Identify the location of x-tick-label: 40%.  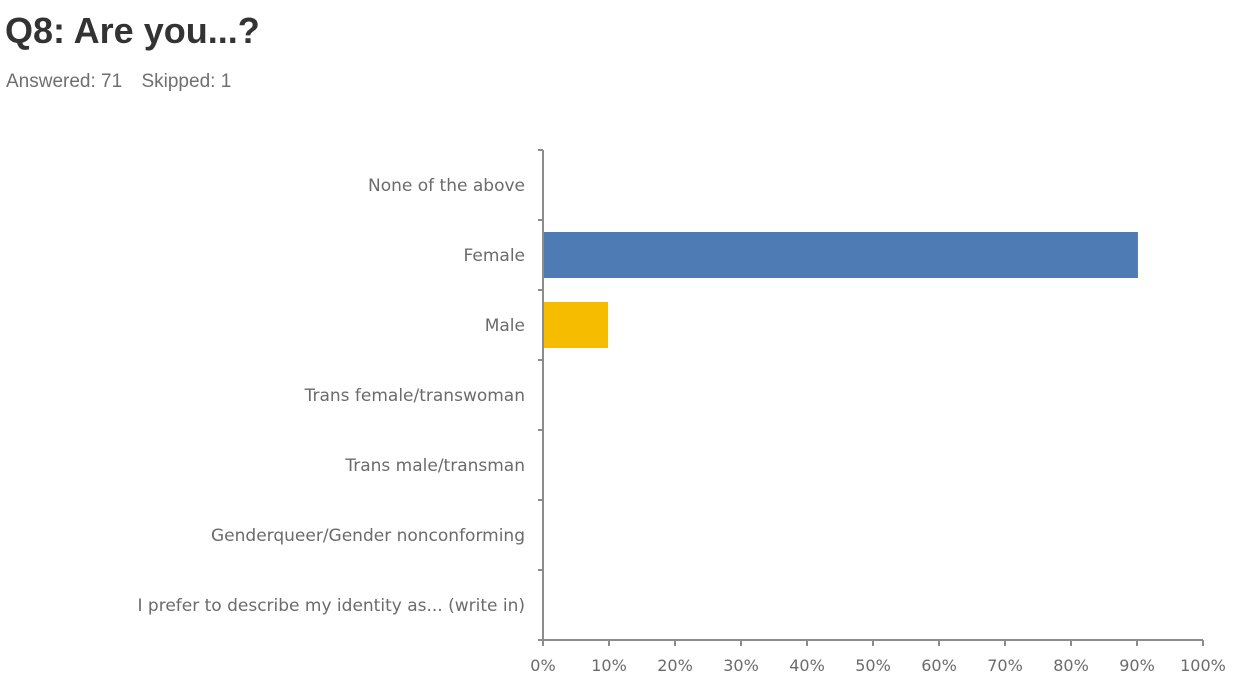
(807, 665).